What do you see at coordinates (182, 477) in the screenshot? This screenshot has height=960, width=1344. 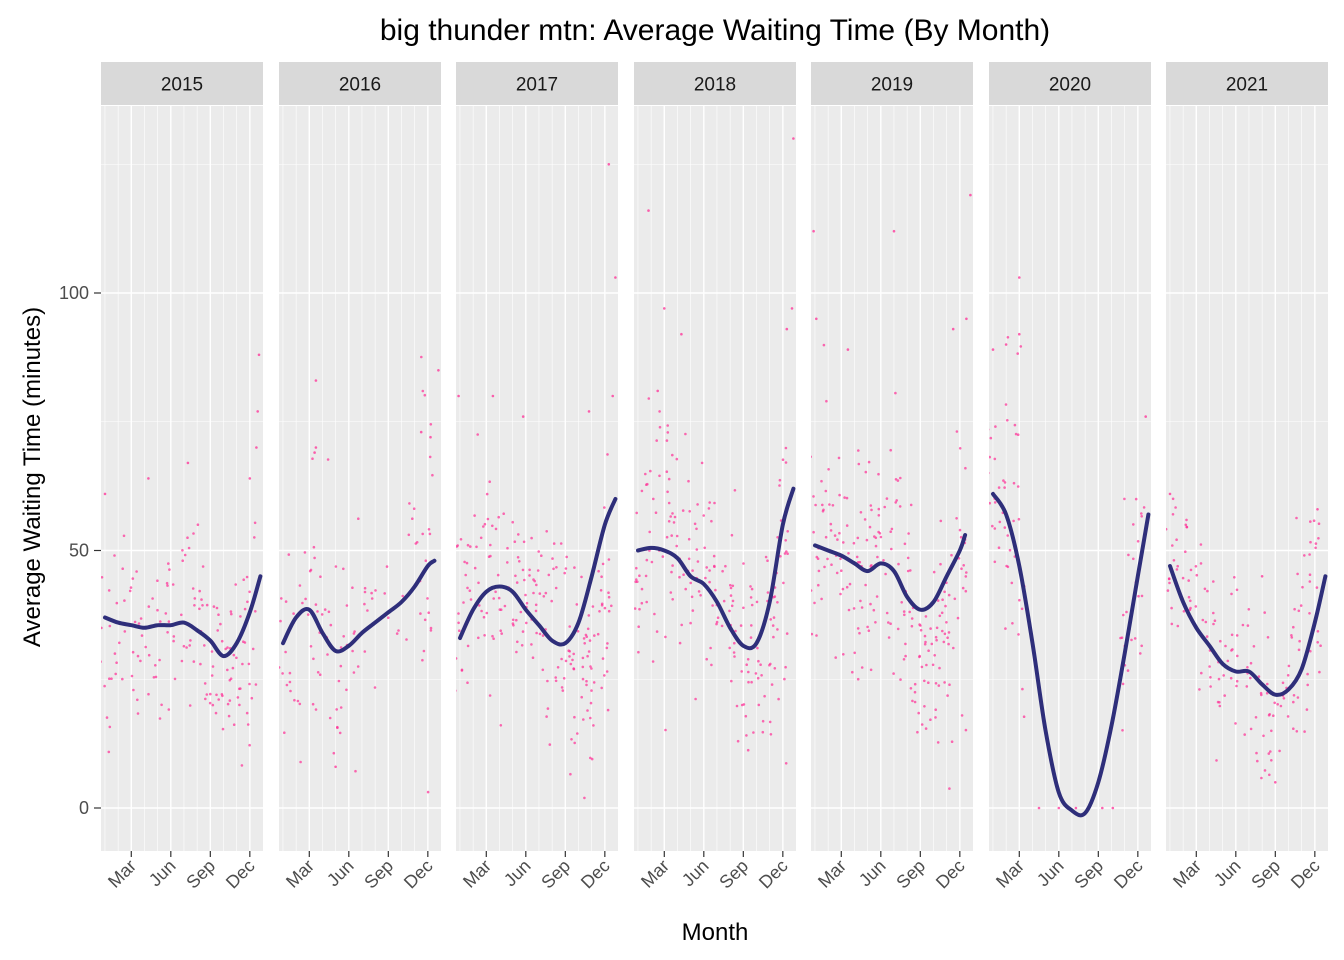 I see `facet-panel-2015: 2015 Mar Jun Sep Dec` at bounding box center [182, 477].